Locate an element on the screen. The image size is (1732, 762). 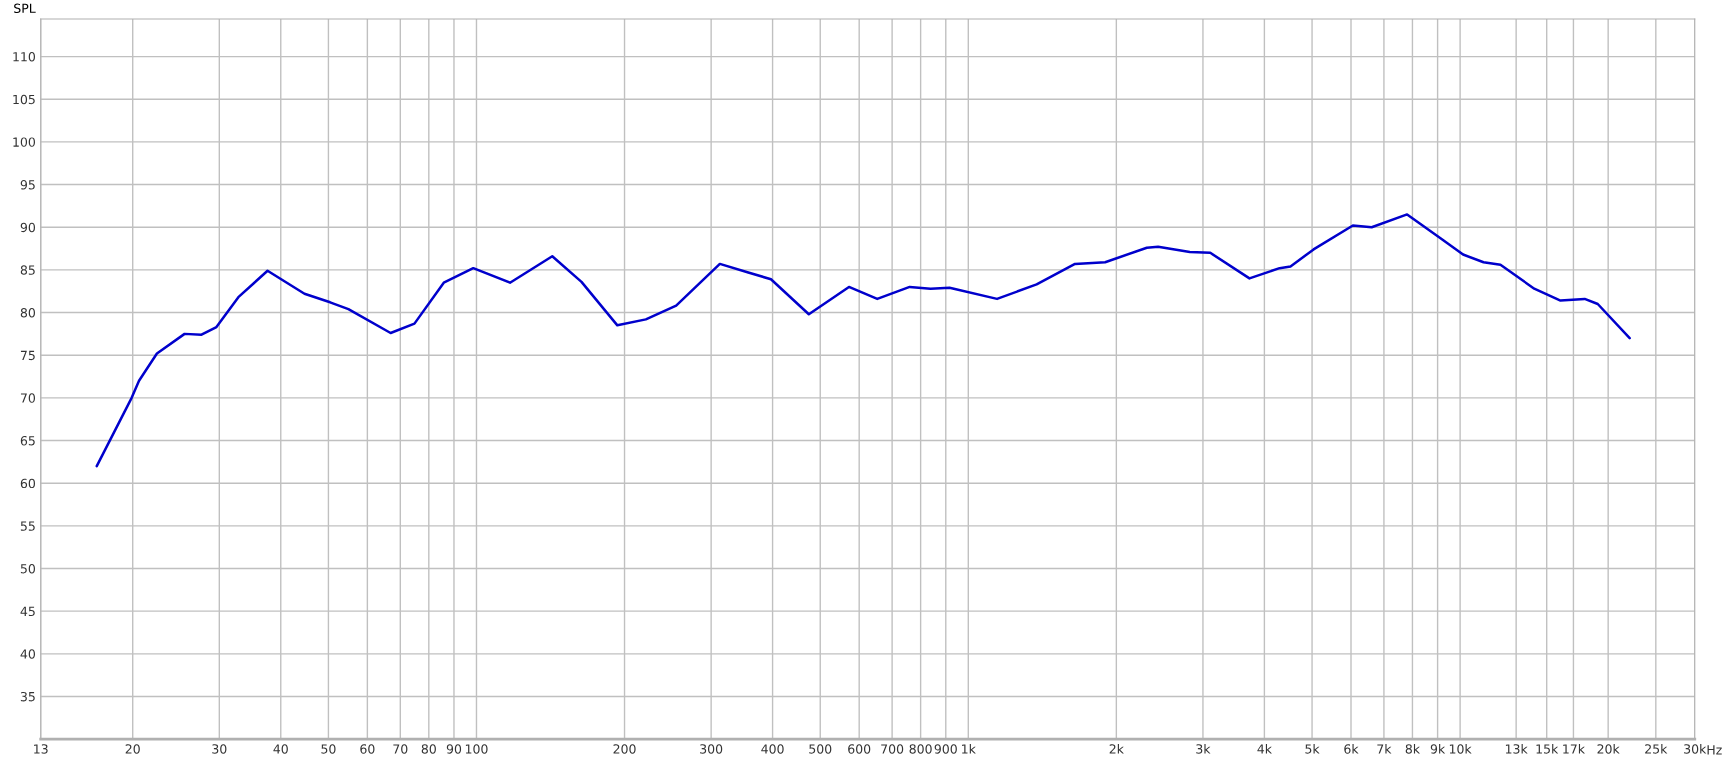
y-tick-label: 110 is located at coordinates (24, 57).